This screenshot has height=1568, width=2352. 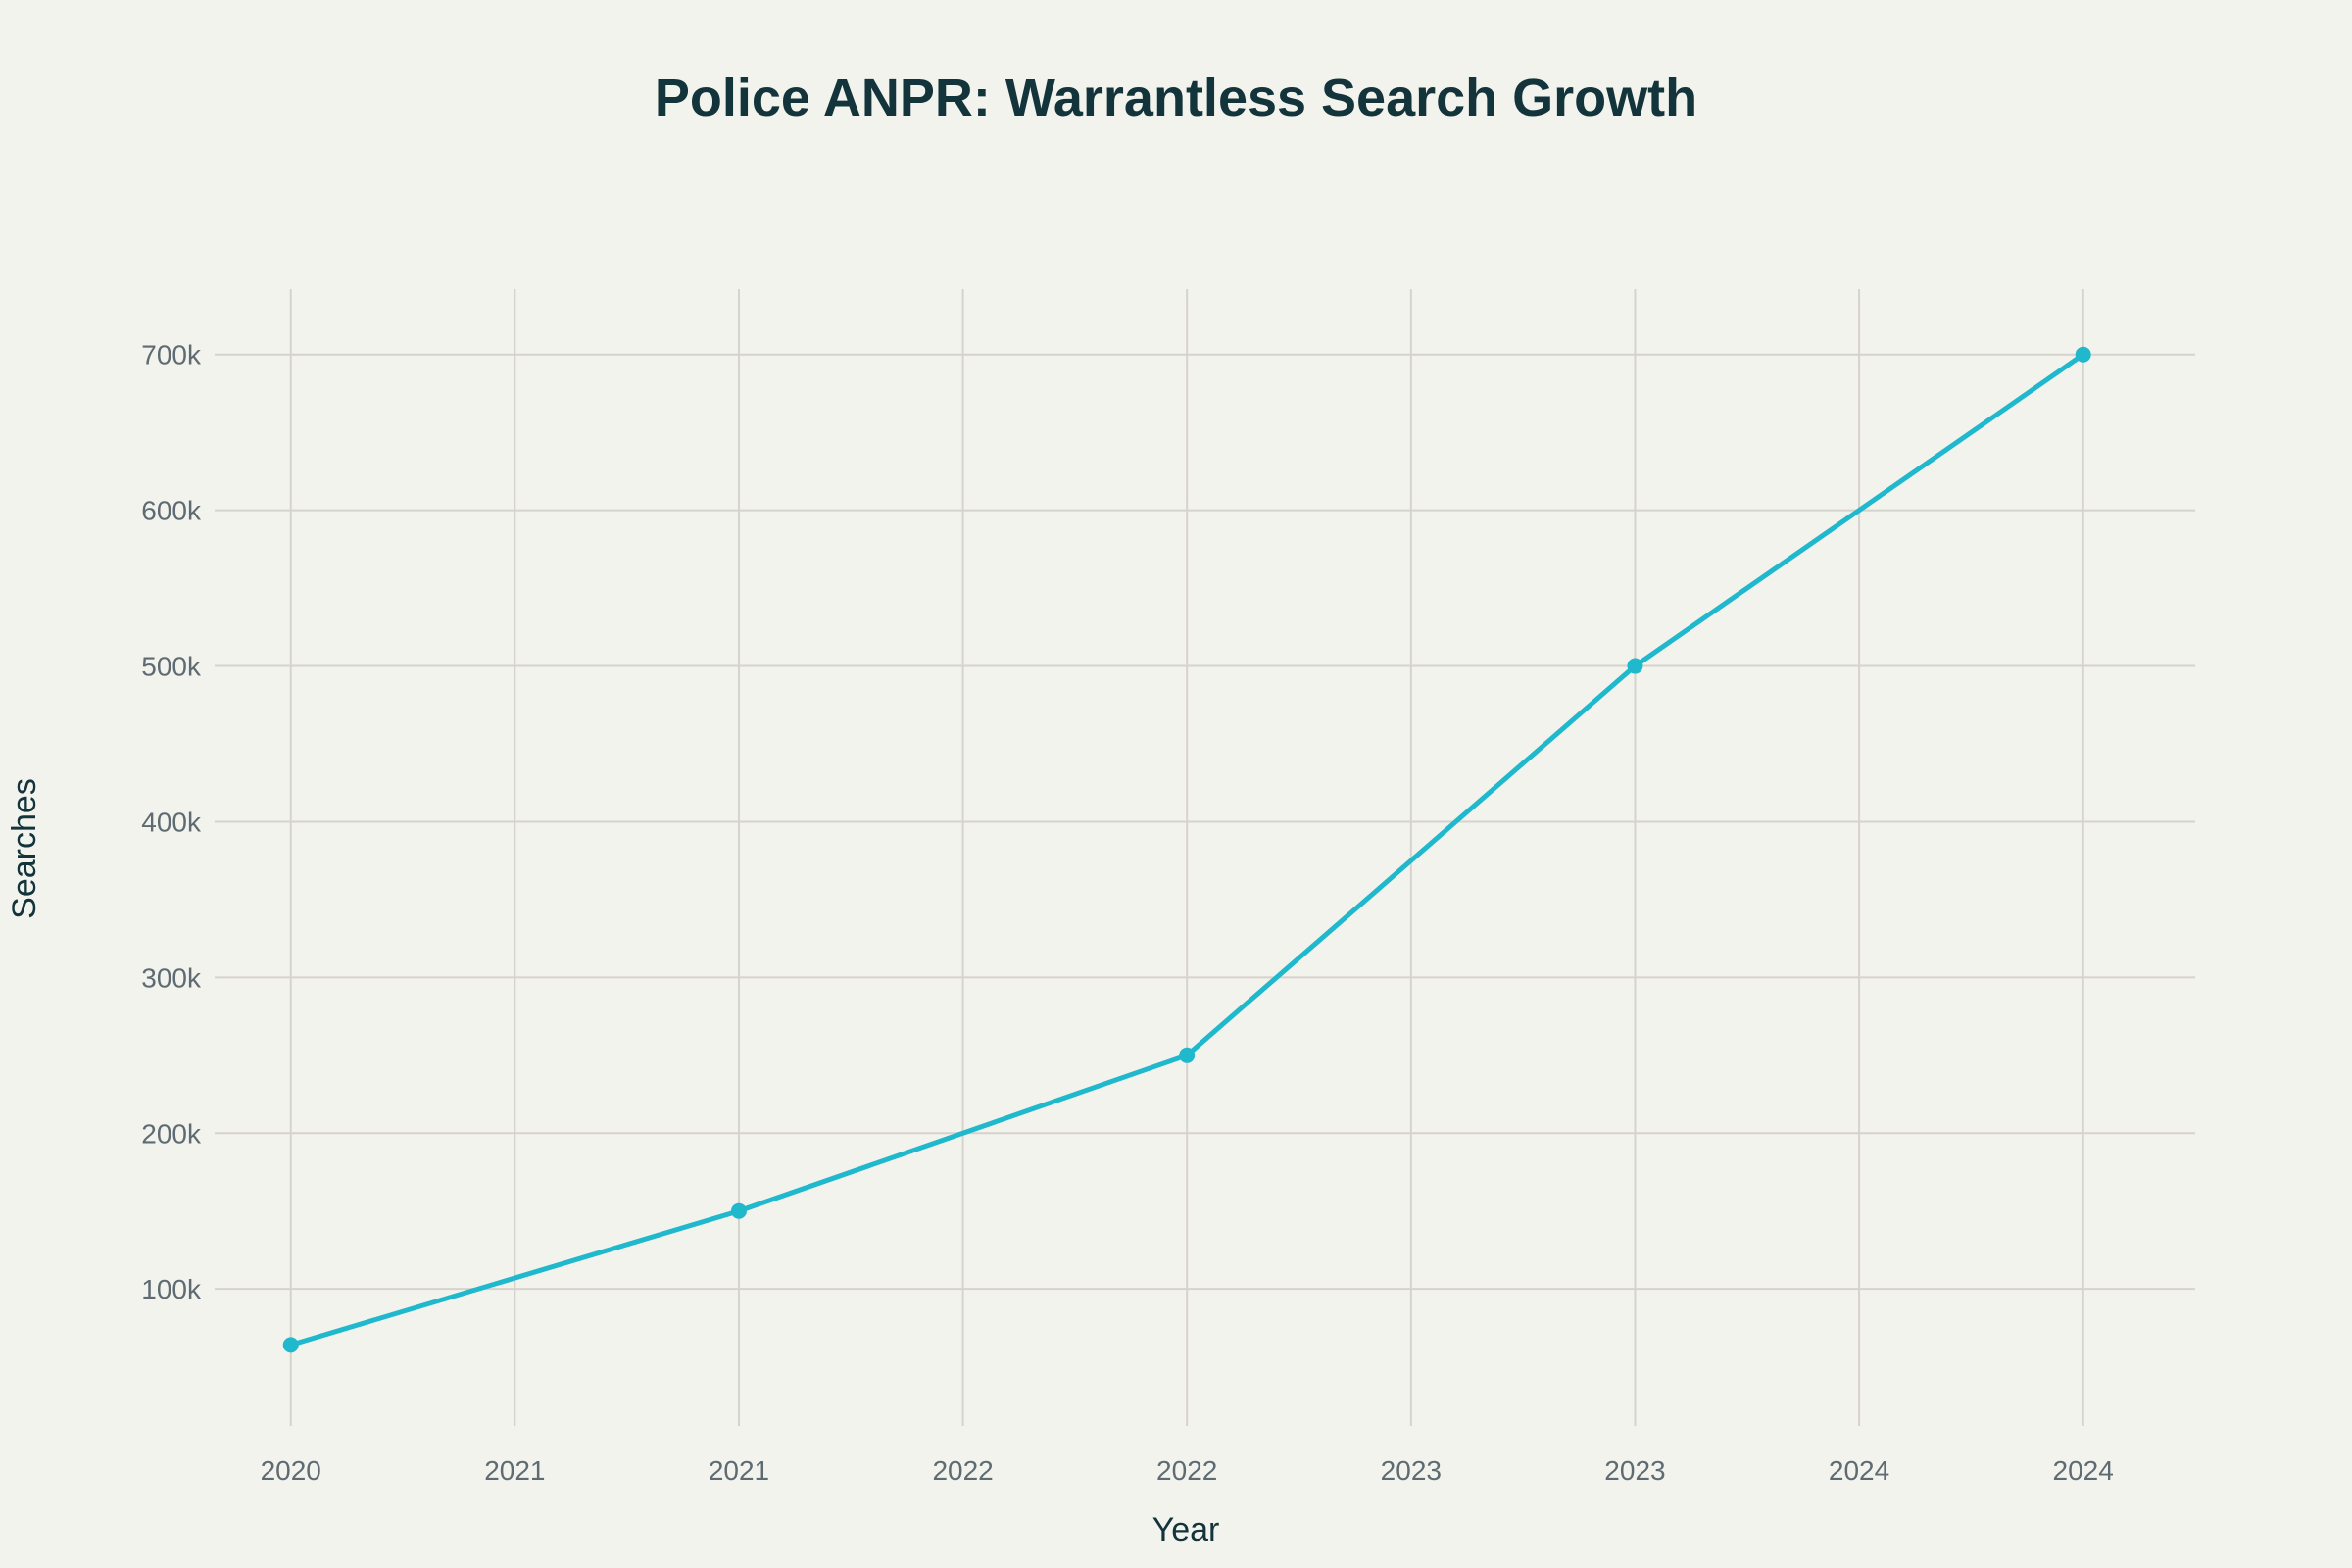 I want to click on y-tick-label: 700k, so click(x=171, y=355).